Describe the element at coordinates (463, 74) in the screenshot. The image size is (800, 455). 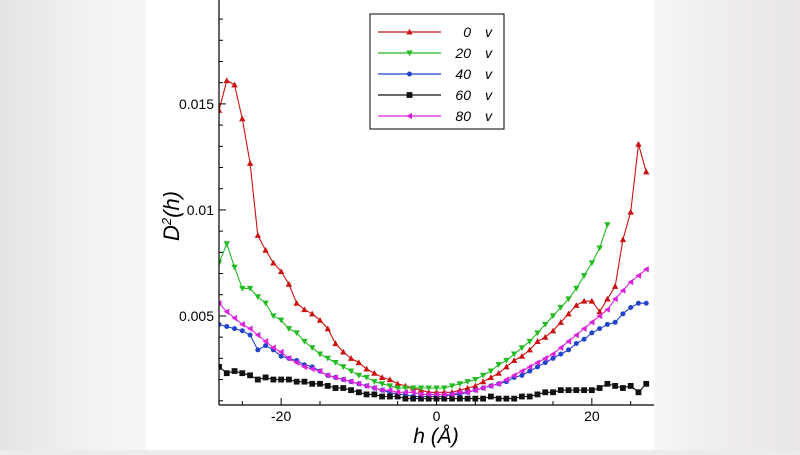
I see `legend-value: 40` at that location.